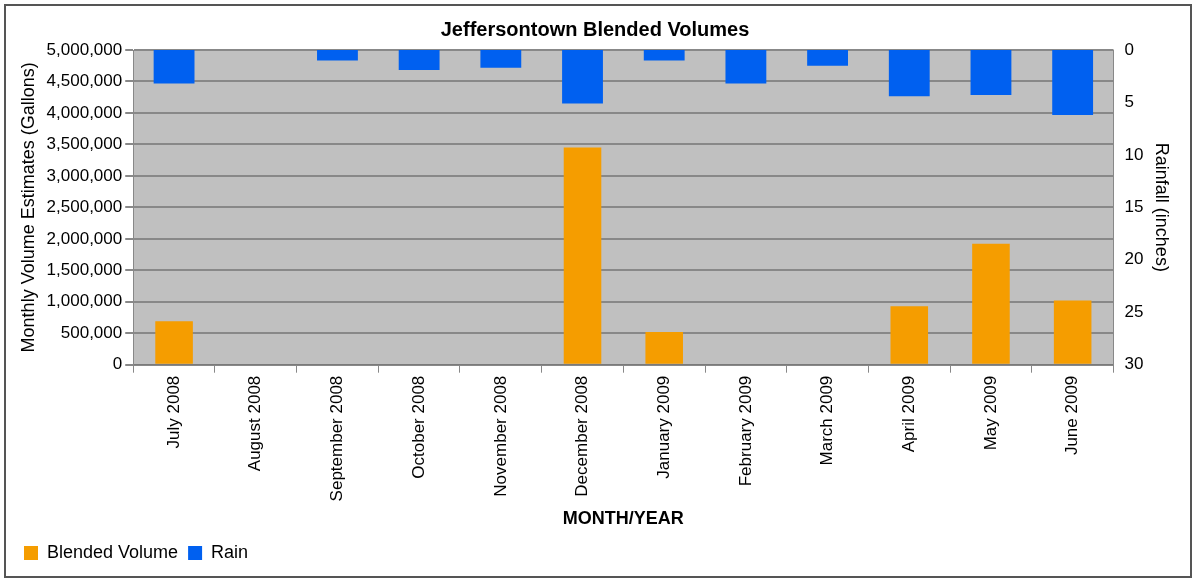 Image resolution: width=1200 pixels, height=586 pixels. Describe the element at coordinates (84, 112) in the screenshot. I see `y-tick-label: 4,000,000` at that location.